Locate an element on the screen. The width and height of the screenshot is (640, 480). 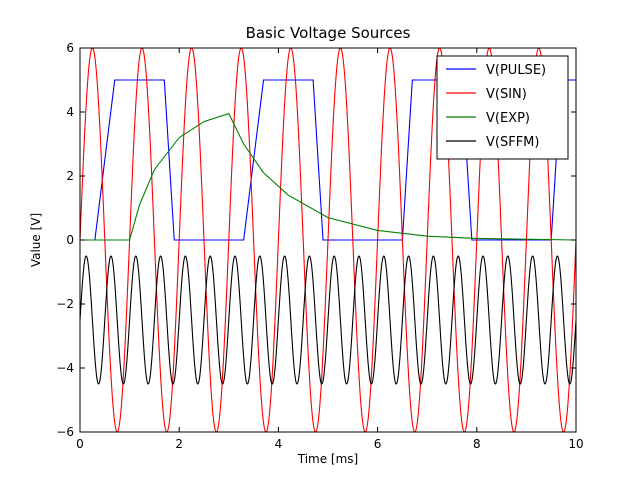
y-tick-label: −6 is located at coordinates (65, 432).